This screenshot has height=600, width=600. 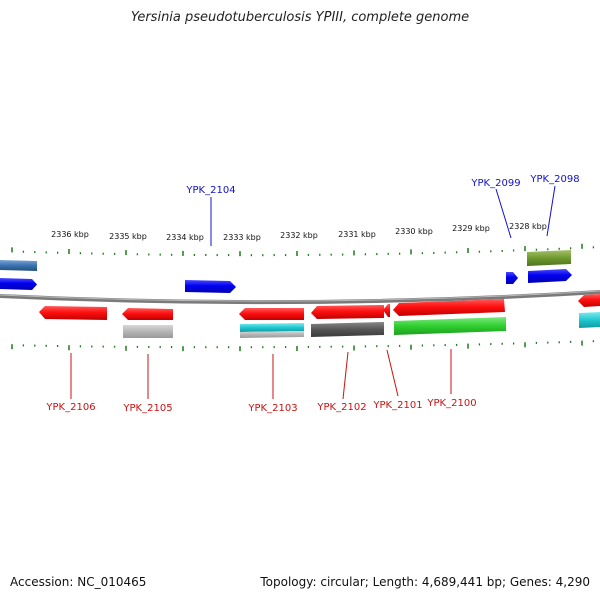 What do you see at coordinates (528, 226) in the screenshot?
I see `scale-label: 2328 kbp` at bounding box center [528, 226].